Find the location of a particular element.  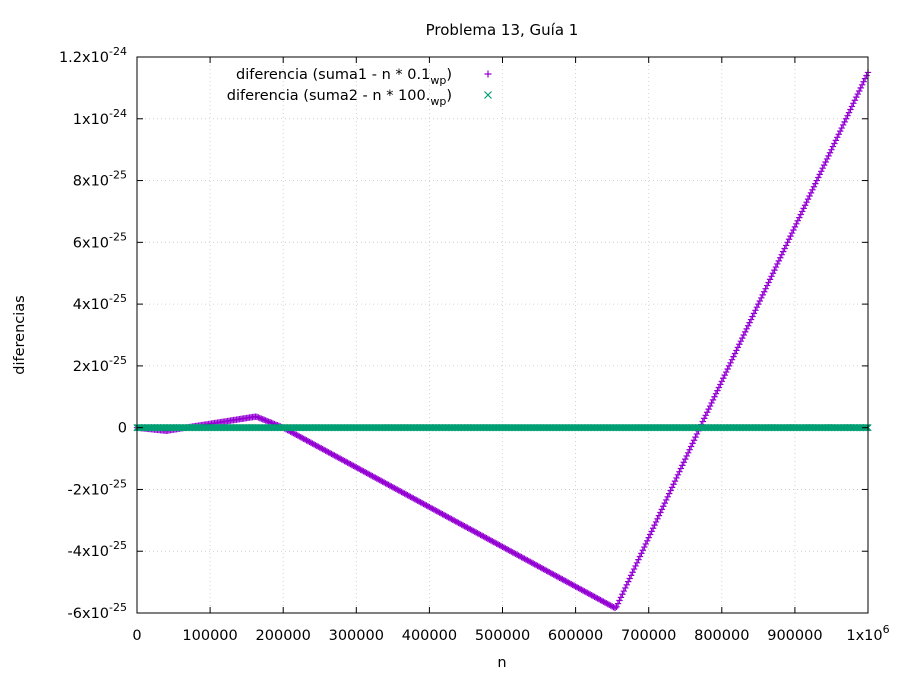

y-tick-label: -4x10⁻²⁵ is located at coordinates (97, 549).